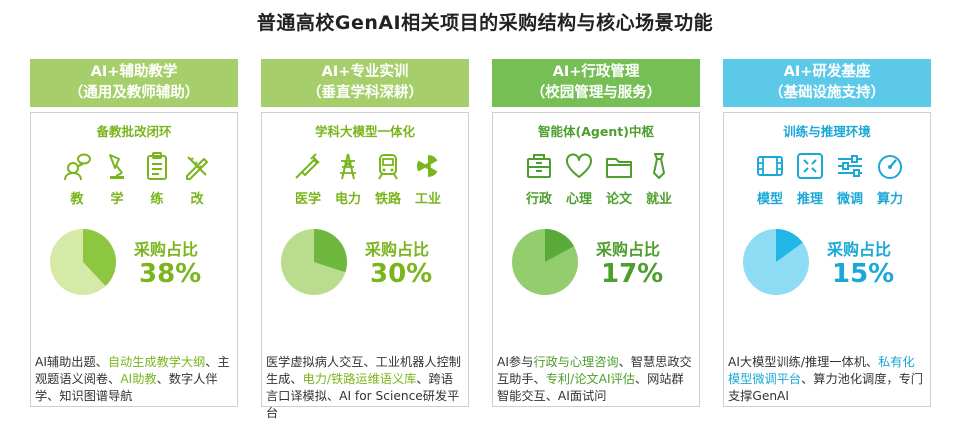 The height and width of the screenshot is (437, 970). What do you see at coordinates (157, 166) in the screenshot?
I see `clipboard-icon` at bounding box center [157, 166].